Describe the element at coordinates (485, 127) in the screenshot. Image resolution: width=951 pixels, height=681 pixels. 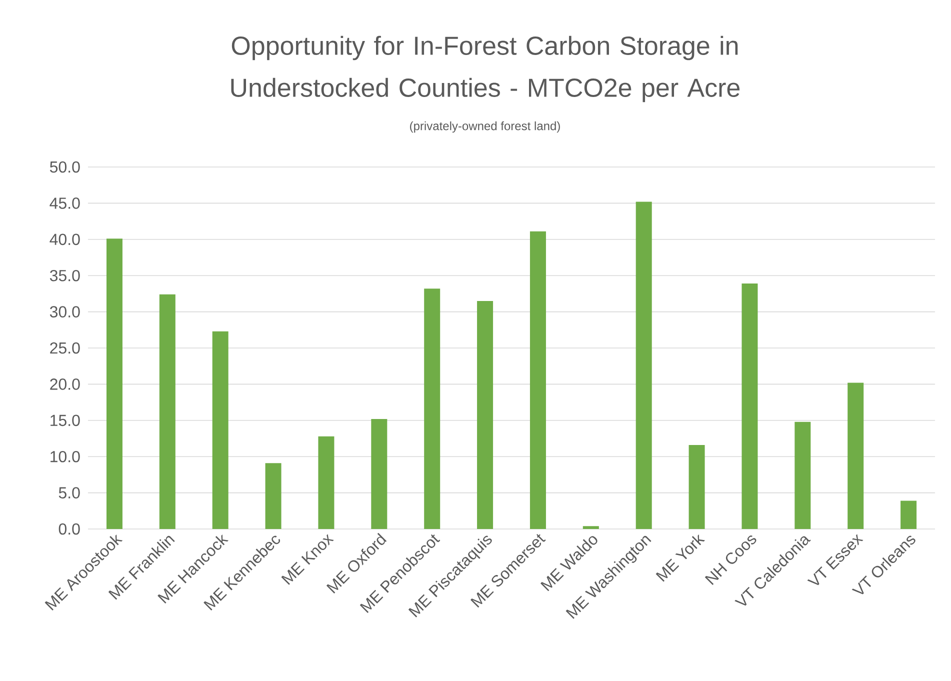
I see `chart-subtitle: (privately-owned forest land)` at that location.